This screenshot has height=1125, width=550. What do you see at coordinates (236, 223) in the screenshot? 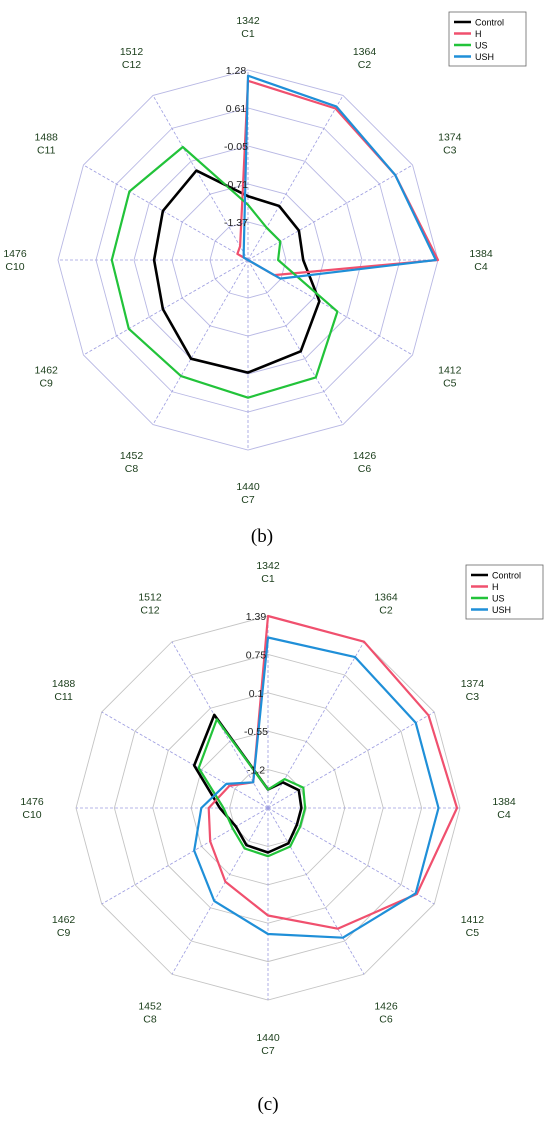
I see `r-tick-label: -1.37` at bounding box center [236, 223].